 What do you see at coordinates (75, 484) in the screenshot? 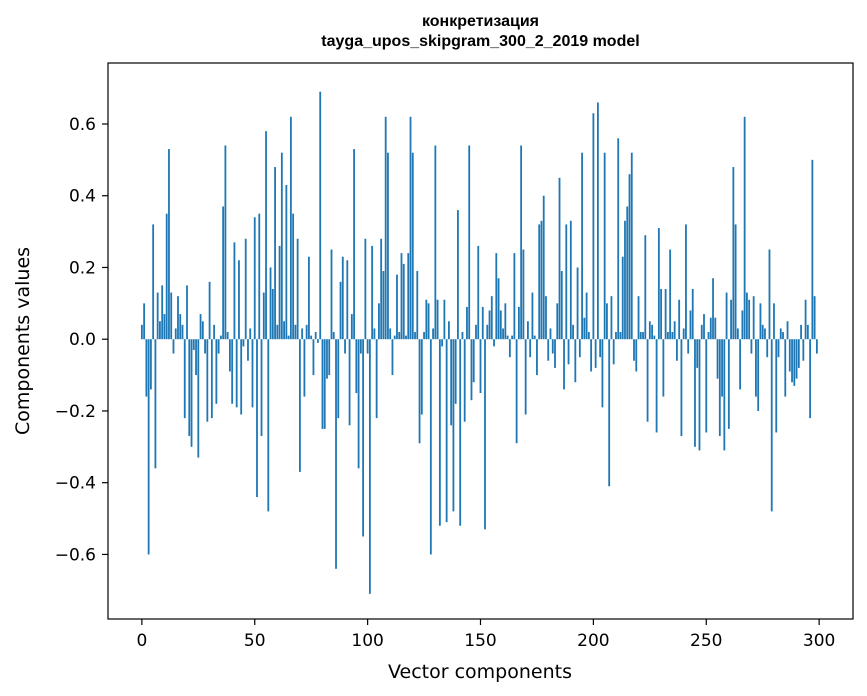
I see `y-tick-label: −0.4` at bounding box center [75, 484].